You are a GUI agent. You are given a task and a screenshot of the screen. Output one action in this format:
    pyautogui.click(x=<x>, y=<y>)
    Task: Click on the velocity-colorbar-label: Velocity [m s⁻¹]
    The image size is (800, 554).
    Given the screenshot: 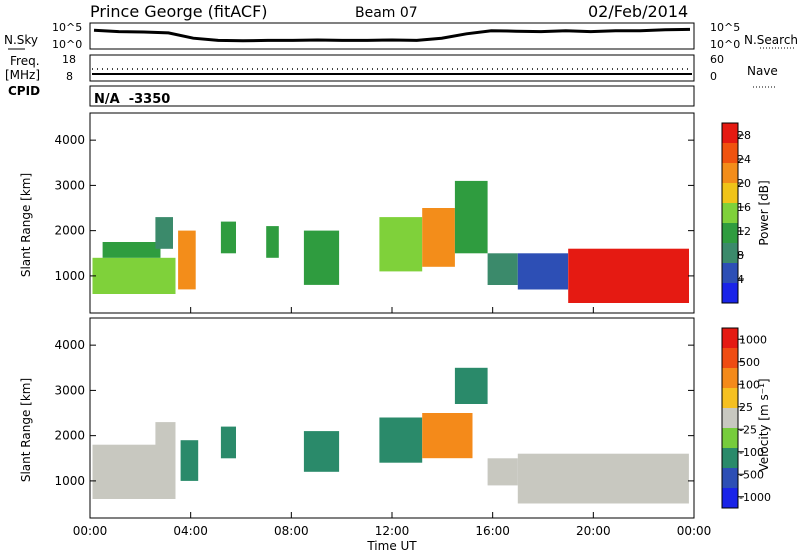 What is the action you would take?
    pyautogui.click(x=764, y=424)
    